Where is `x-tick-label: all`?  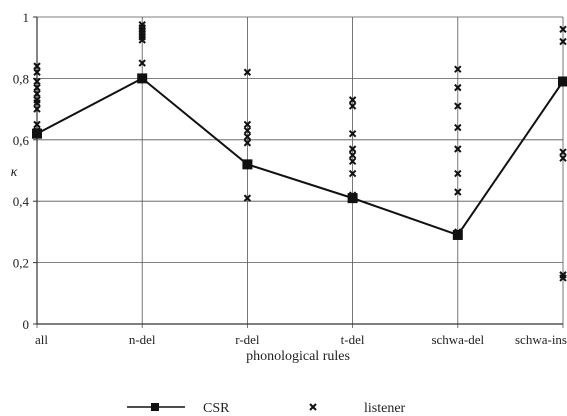
x-tick-label: all is located at coordinates (41, 339).